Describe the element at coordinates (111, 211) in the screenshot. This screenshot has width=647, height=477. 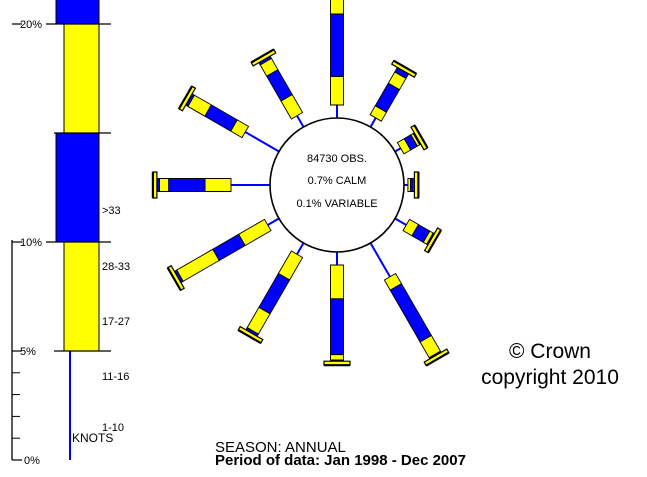
I see `key-label->33: >33` at that location.